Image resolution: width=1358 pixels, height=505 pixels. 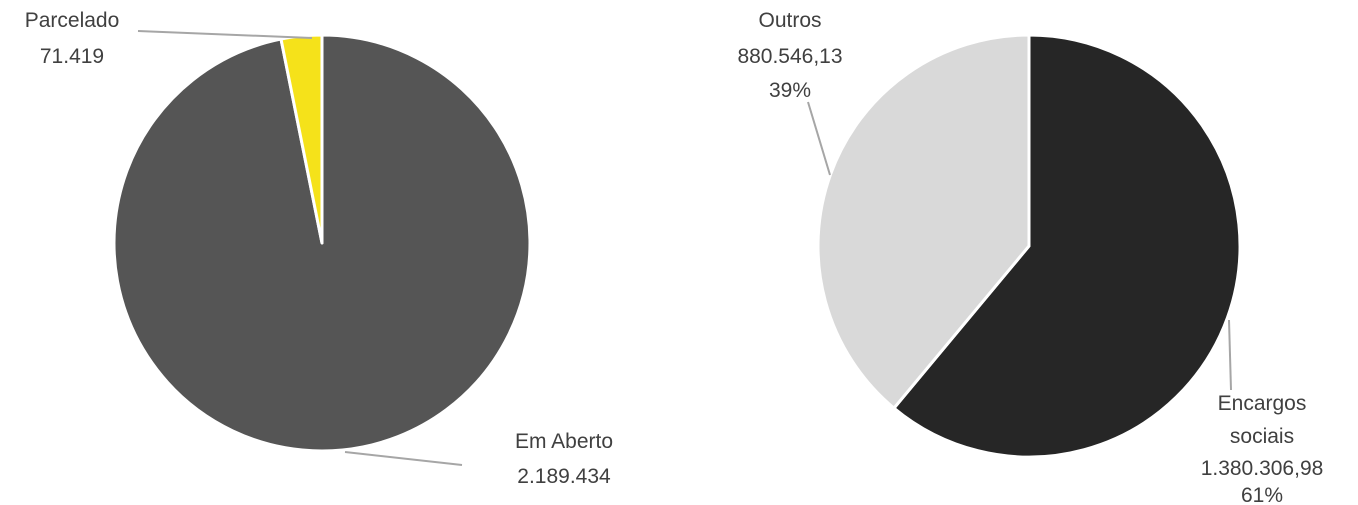 What do you see at coordinates (1230, 355) in the screenshot?
I see `leader-line-encargos` at bounding box center [1230, 355].